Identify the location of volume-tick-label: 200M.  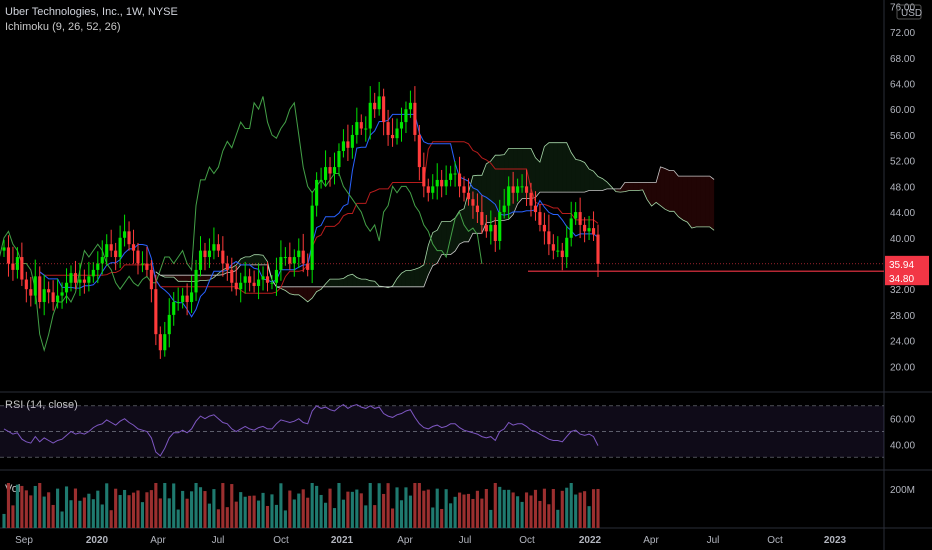
(902, 490).